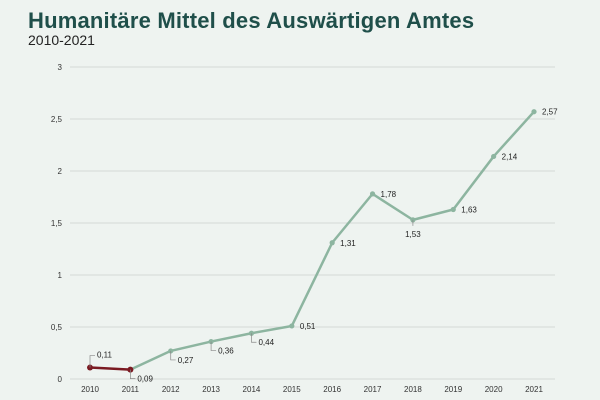 This screenshot has width=600, height=400. Describe the element at coordinates (57, 223) in the screenshot. I see `y-tick-label: 1,5` at that location.